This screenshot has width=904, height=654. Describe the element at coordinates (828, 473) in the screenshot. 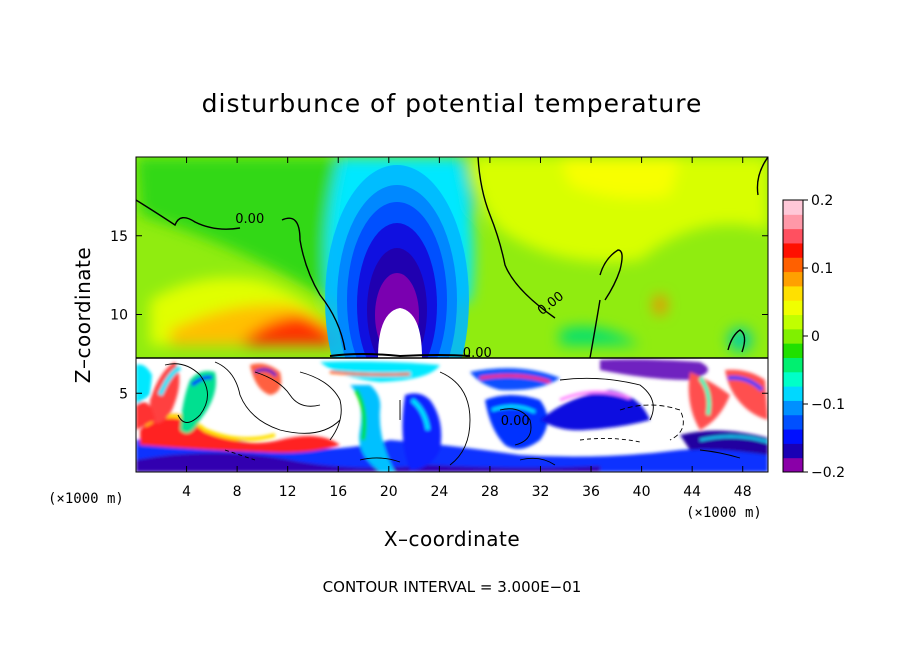

I see `colorbar-tick-label: −0.2` at that location.